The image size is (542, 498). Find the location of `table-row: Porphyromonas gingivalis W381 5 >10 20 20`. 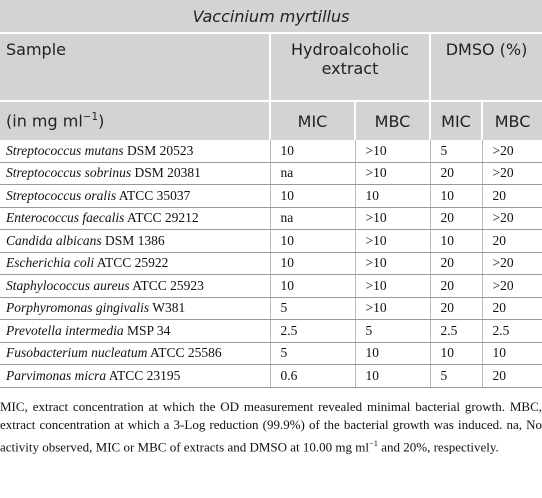

table-row: Porphyromonas gingivalis W381 5 >10 20 20 is located at coordinates (271, 308).